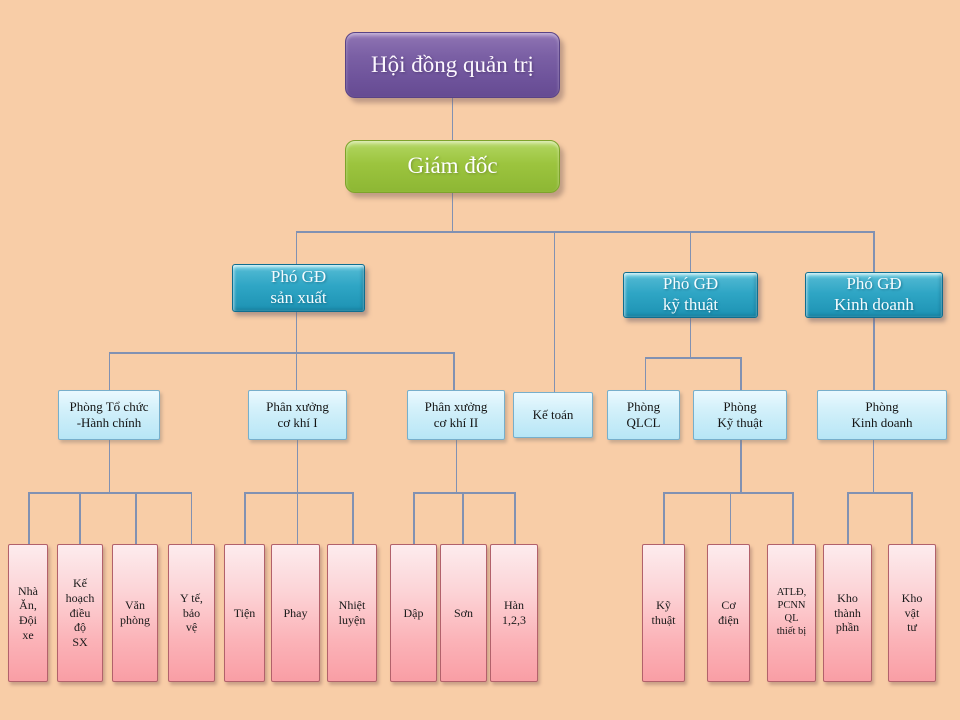 The width and height of the screenshot is (960, 720). I want to click on org-node-label: -Hành chính, so click(109, 422).